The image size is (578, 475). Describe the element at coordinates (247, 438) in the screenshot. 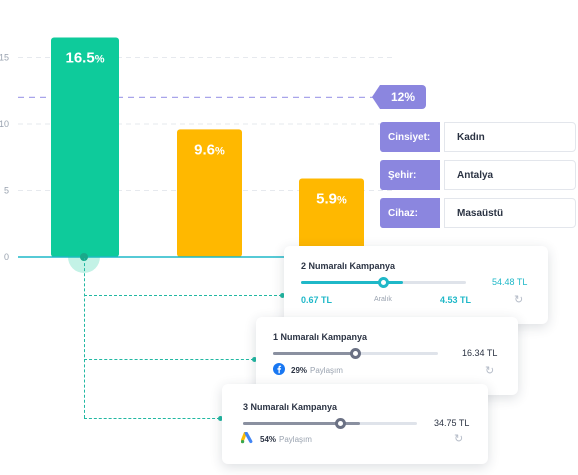

I see `google-ads-icon` at that location.